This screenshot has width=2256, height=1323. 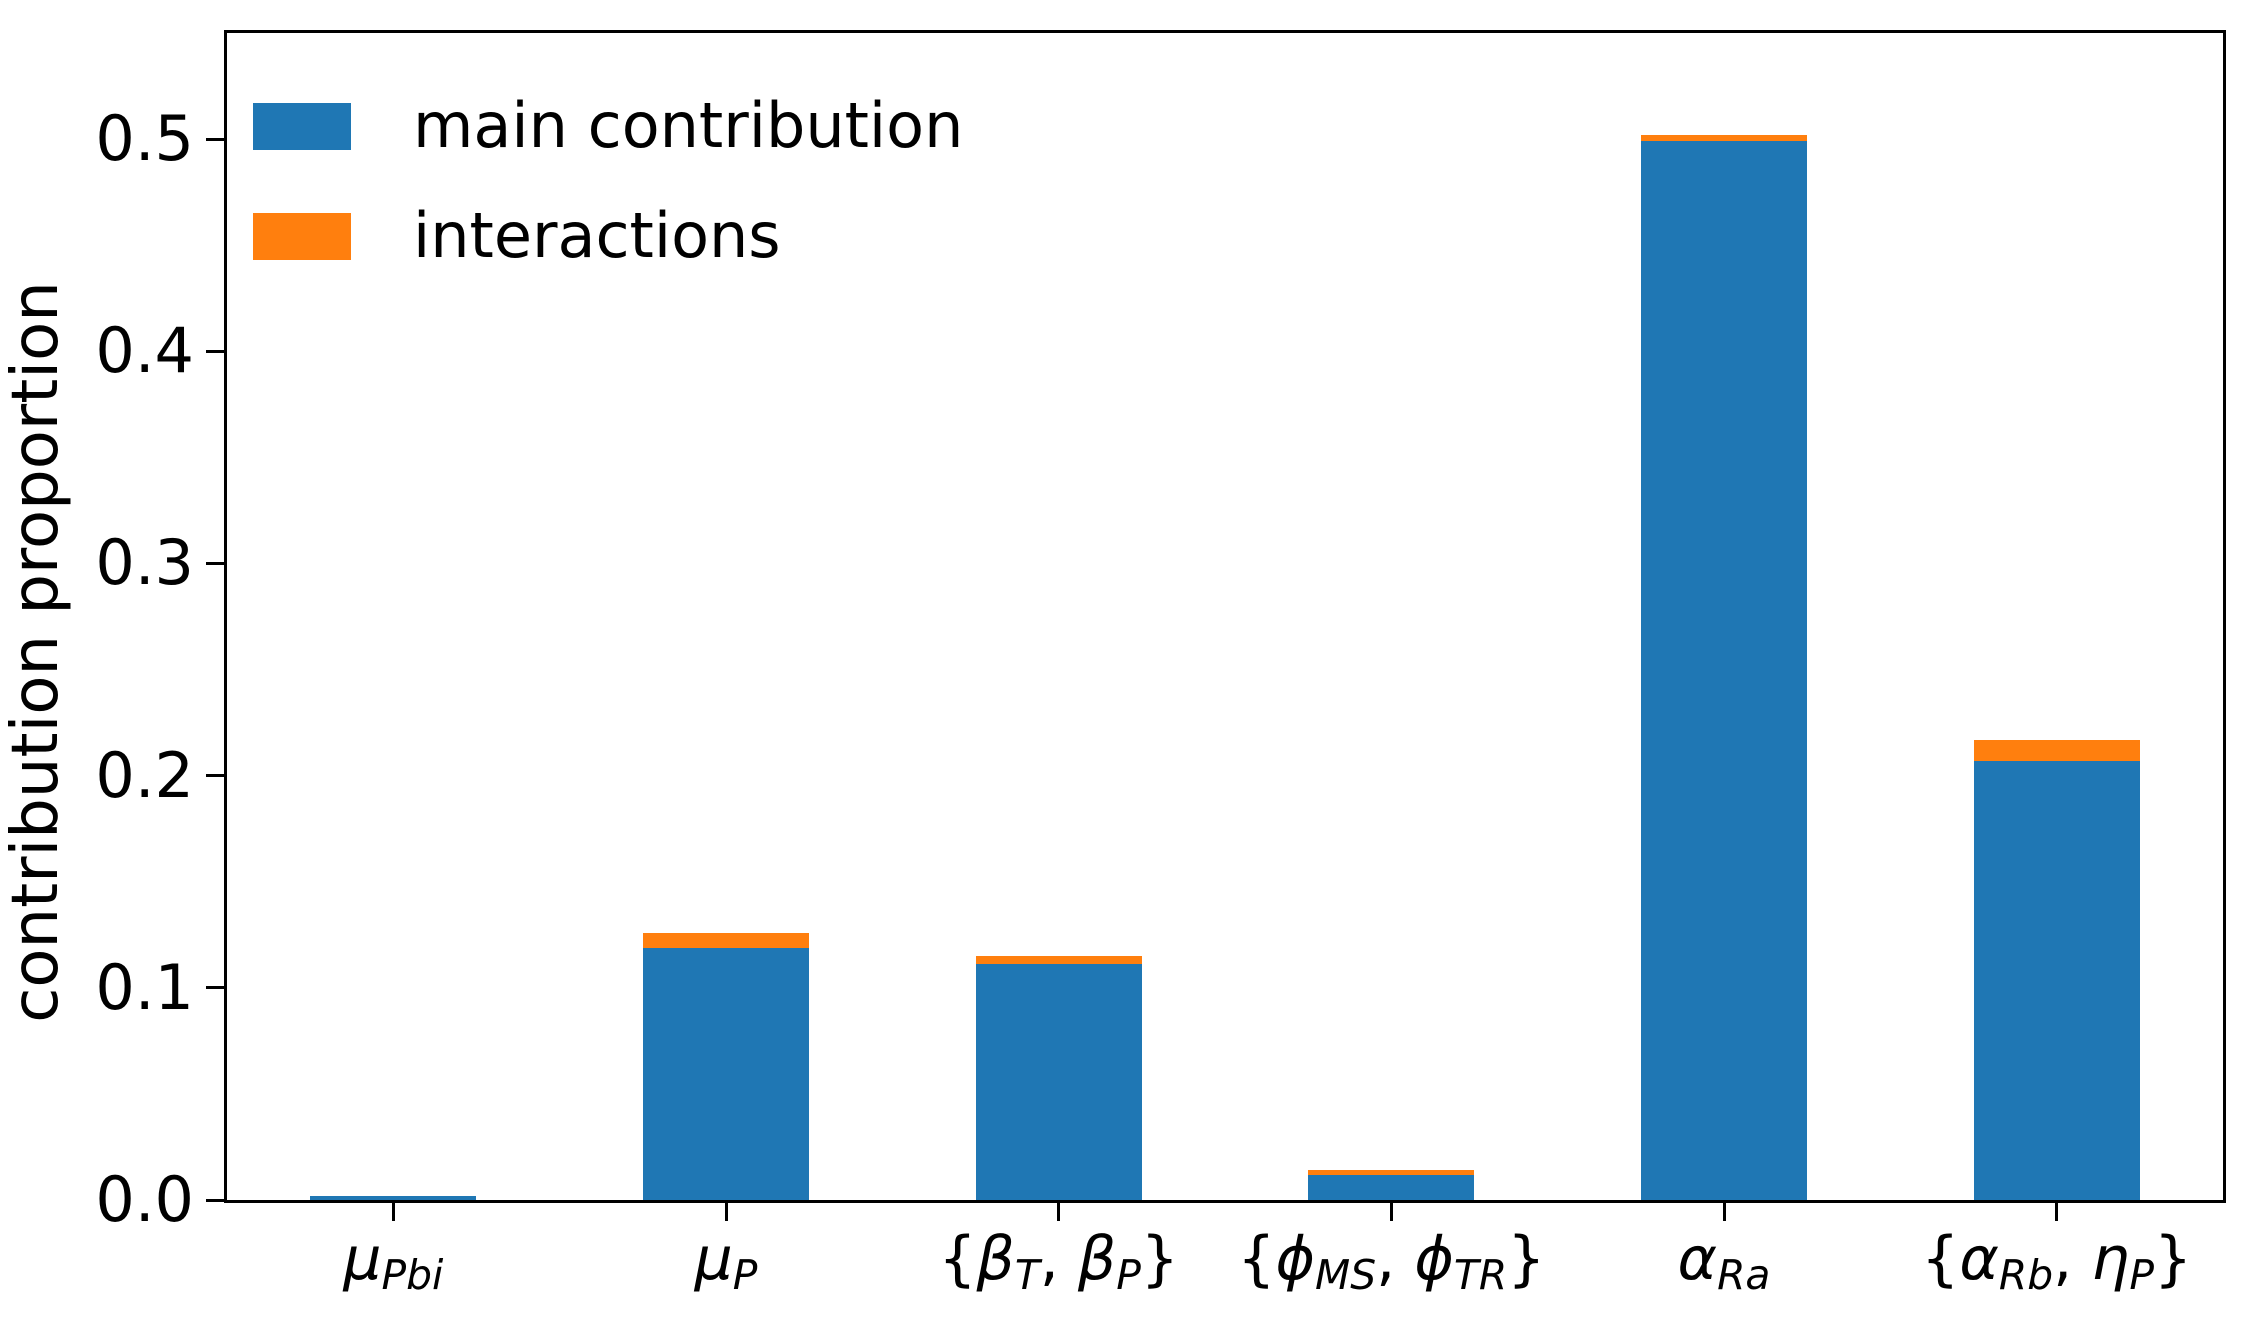 What do you see at coordinates (36, 652) in the screenshot?
I see `y-axis-label: contribution proportion` at bounding box center [36, 652].